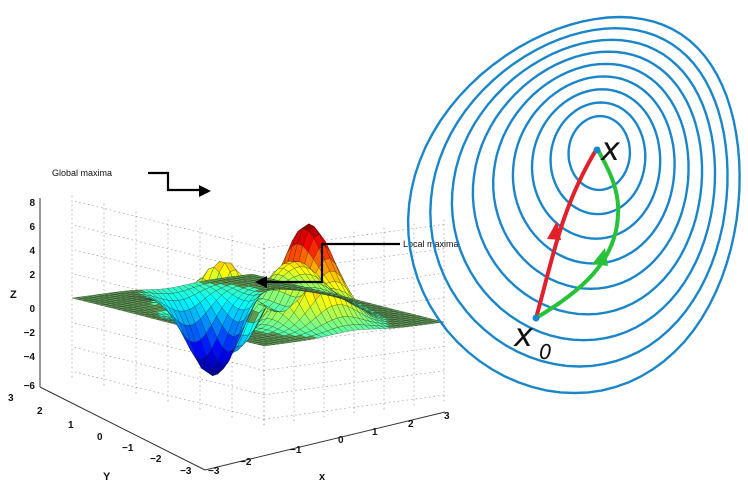  Describe the element at coordinates (246, 462) in the screenshot. I see `x-tick-label: −2` at that location.